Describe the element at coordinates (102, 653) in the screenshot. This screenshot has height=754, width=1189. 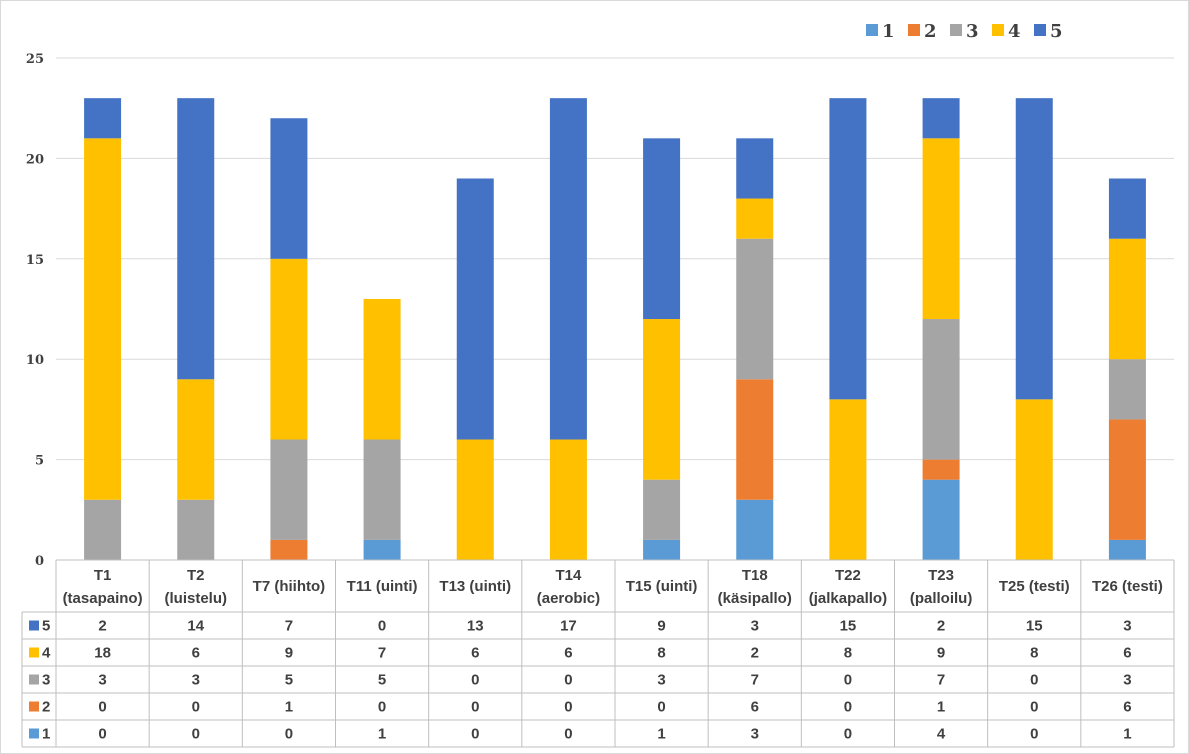
I see `table-cell: 18` at that location.